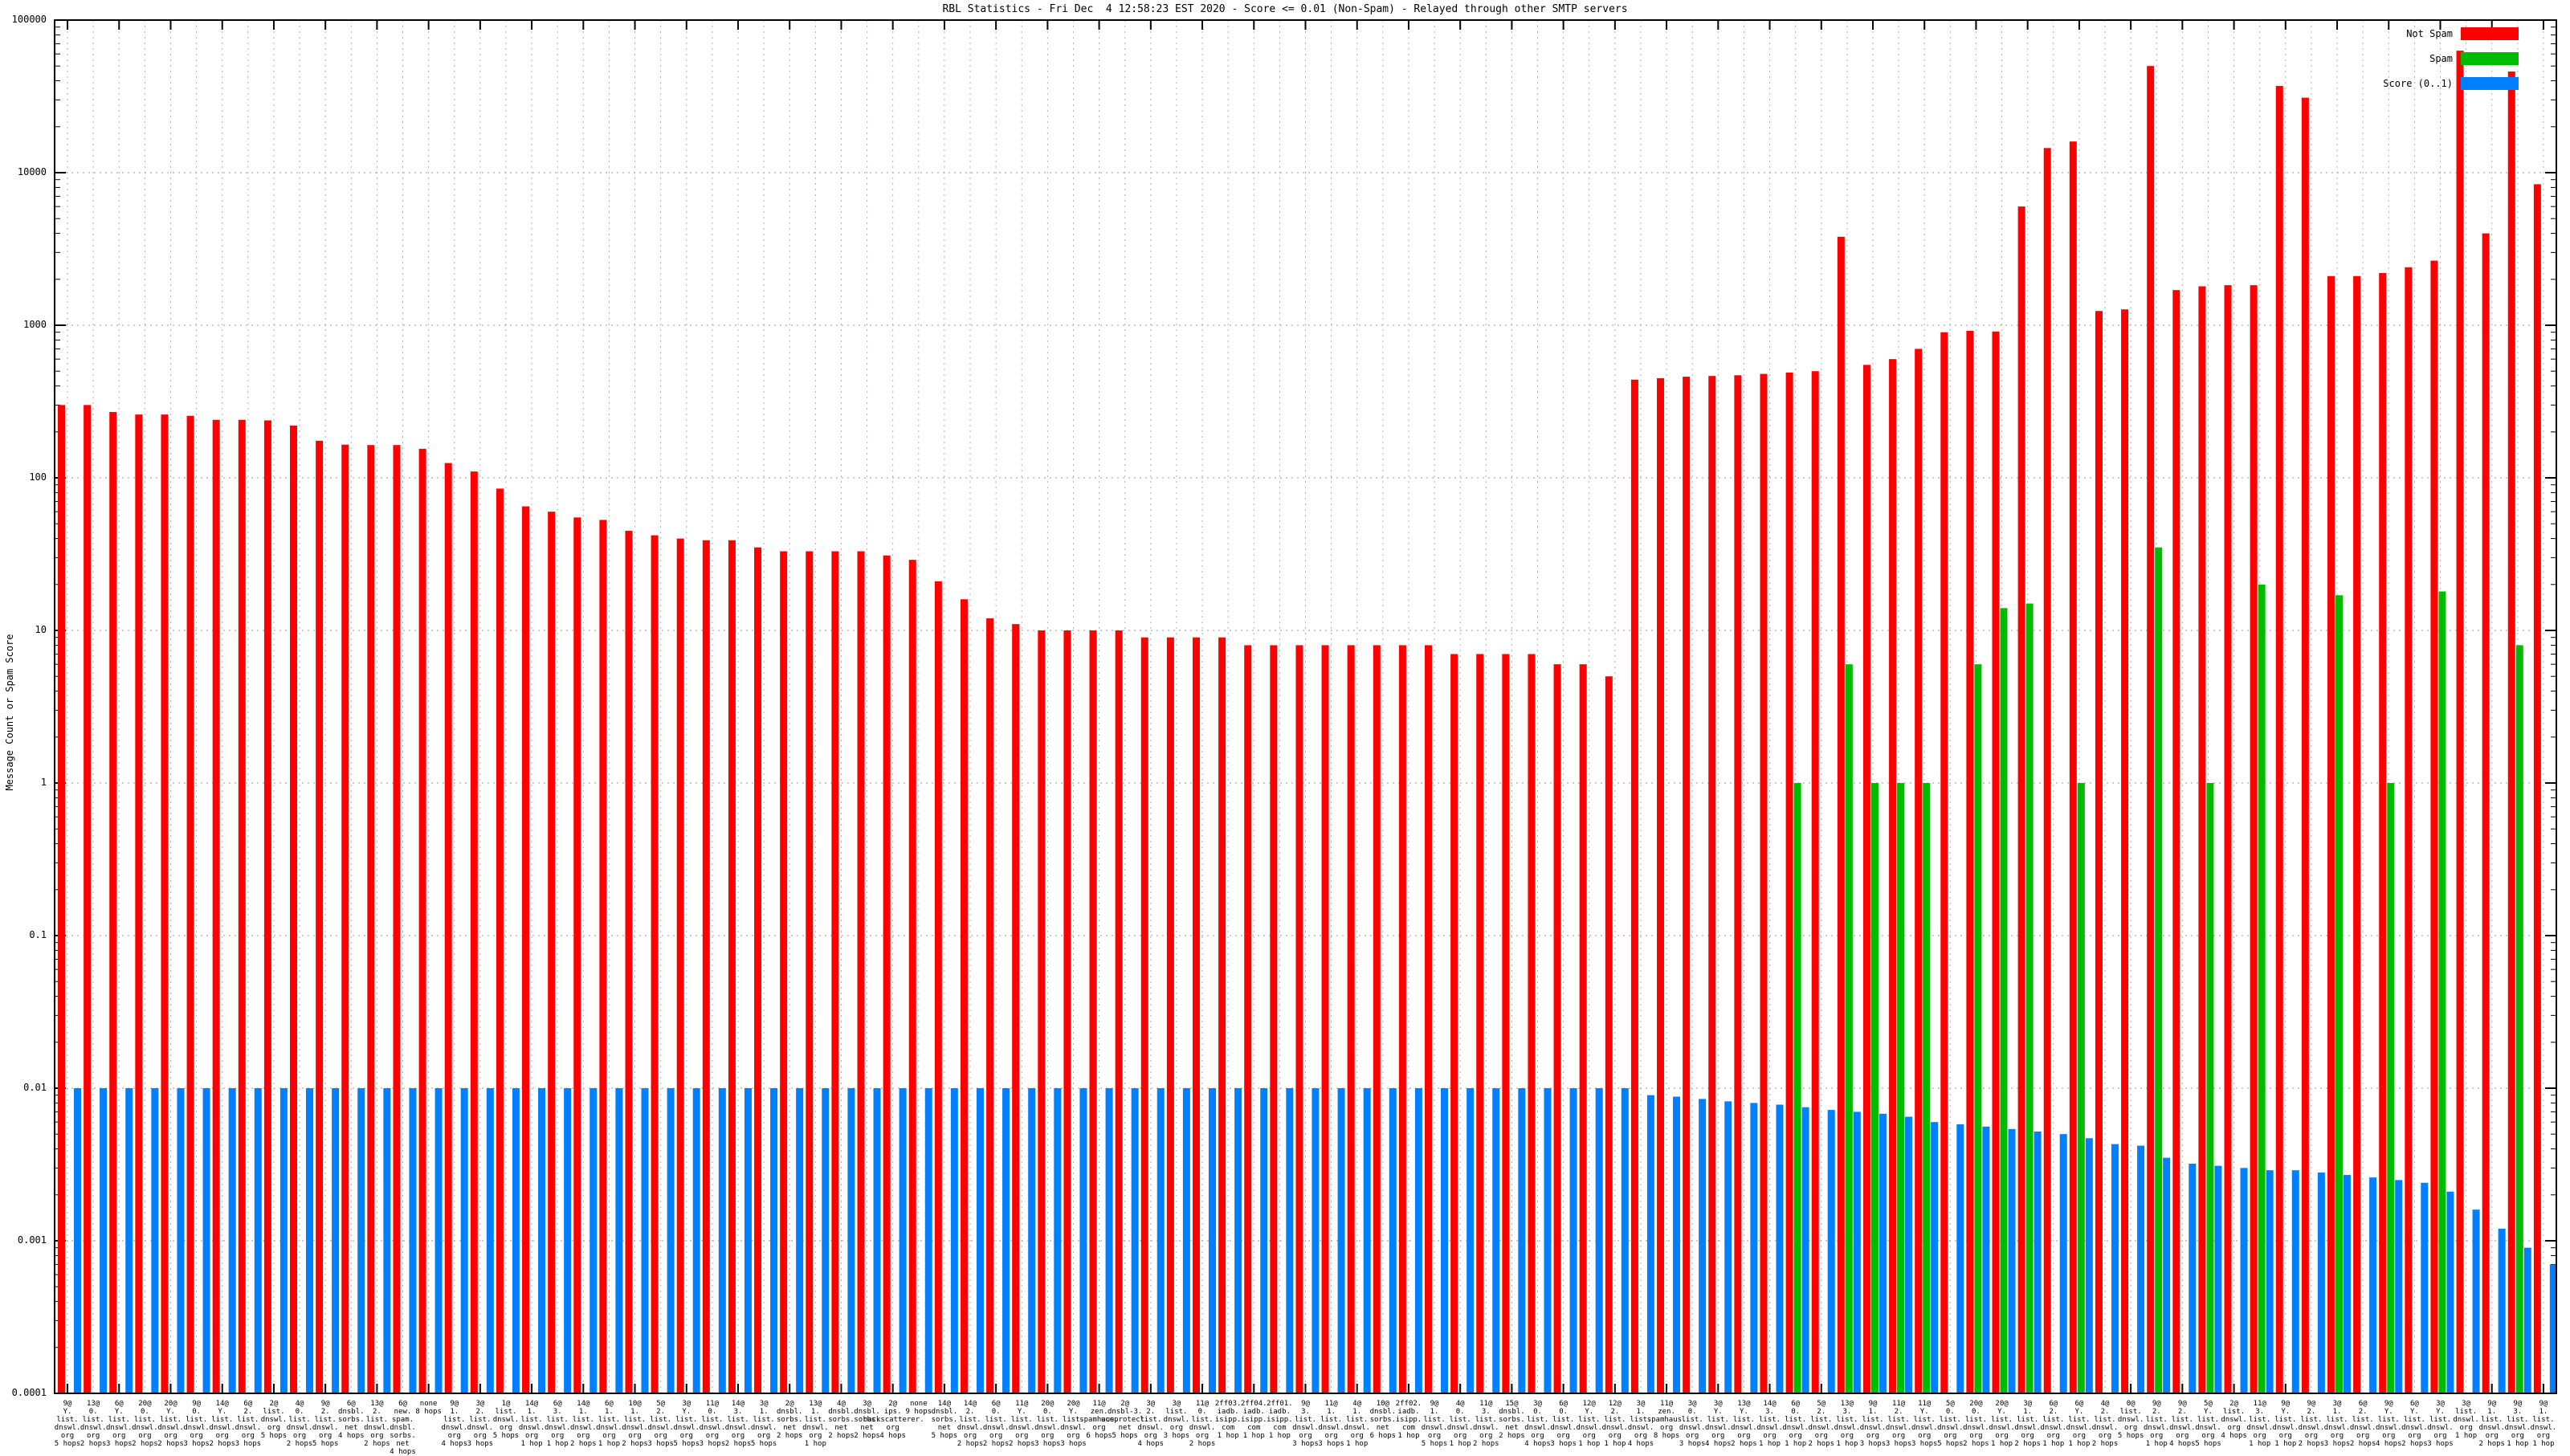 This screenshot has width=2570, height=1456. I want to click on x-tick-label: 9@ 1. list. dnswl. org 1 hop, so click(2543, 1424).